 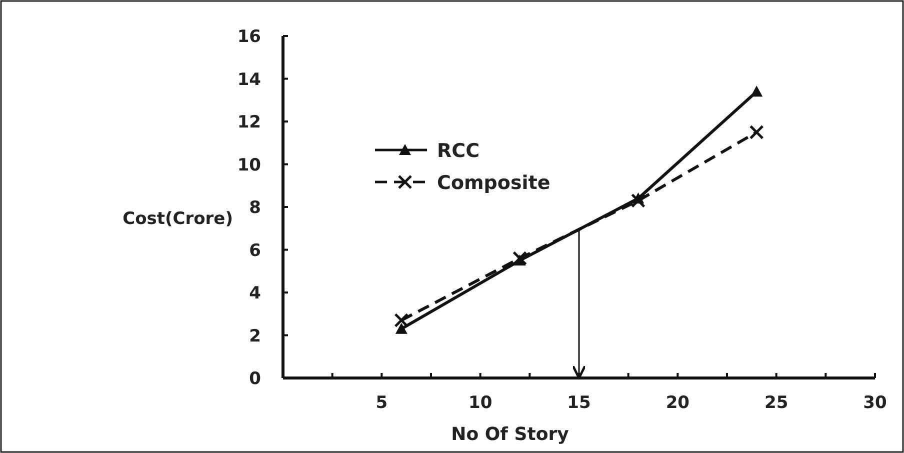 I want to click on y-tick-label: 14, so click(x=249, y=80).